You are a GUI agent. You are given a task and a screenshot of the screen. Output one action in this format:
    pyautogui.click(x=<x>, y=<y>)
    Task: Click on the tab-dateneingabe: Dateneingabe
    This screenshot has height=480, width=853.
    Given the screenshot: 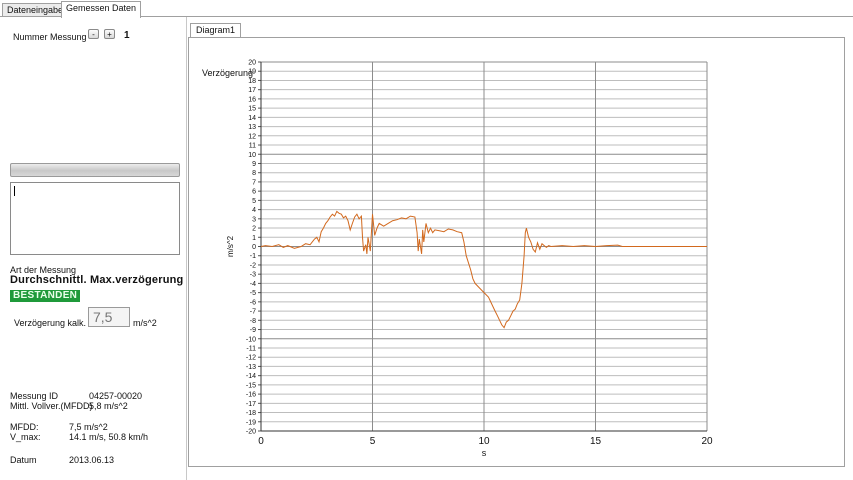 What is the action you would take?
    pyautogui.click(x=35, y=10)
    